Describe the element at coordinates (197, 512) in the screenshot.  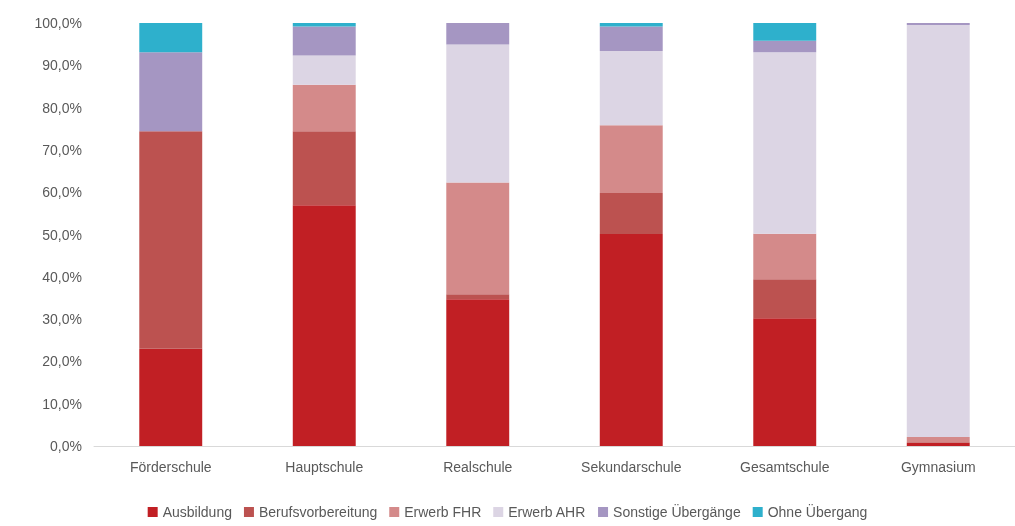
I see `legend-label: Ausbildung` at that location.